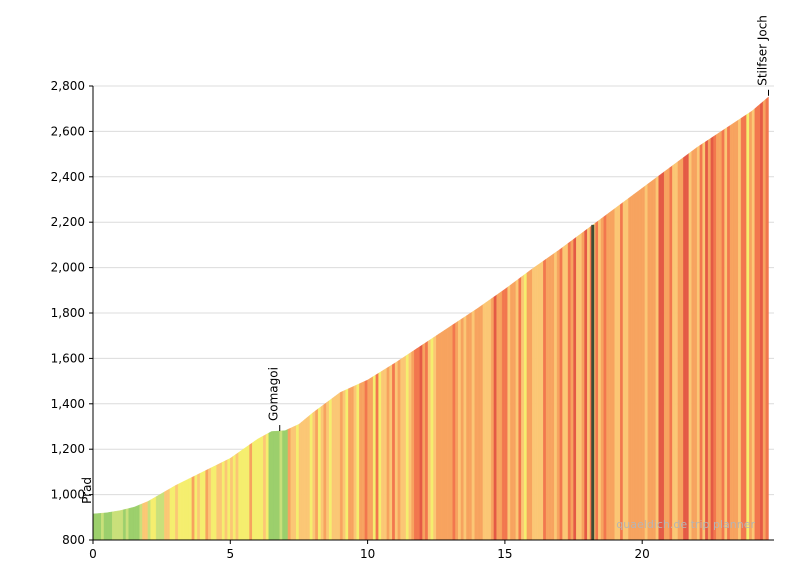 This screenshot has width=800, height=571. I want to click on y-tick-label: 2,200, so click(68, 222).